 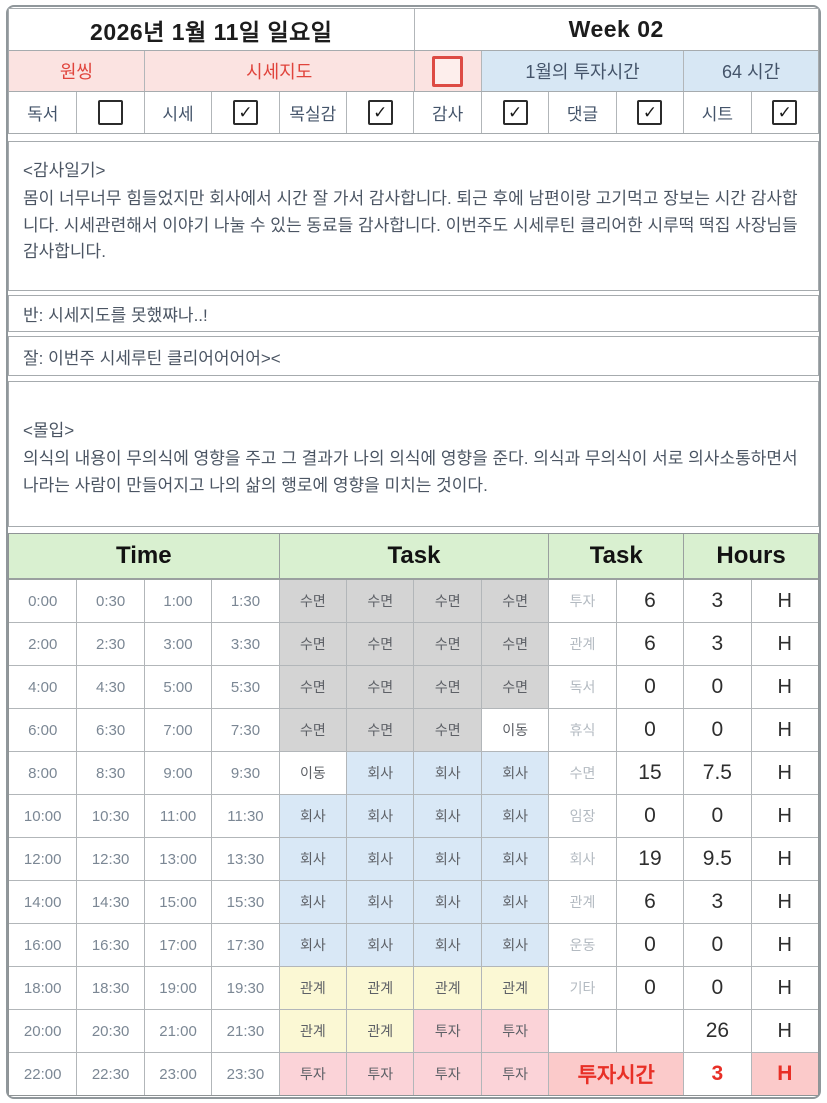 I want to click on schedule-header-row: Time Task Task Hours, so click(x=413, y=557).